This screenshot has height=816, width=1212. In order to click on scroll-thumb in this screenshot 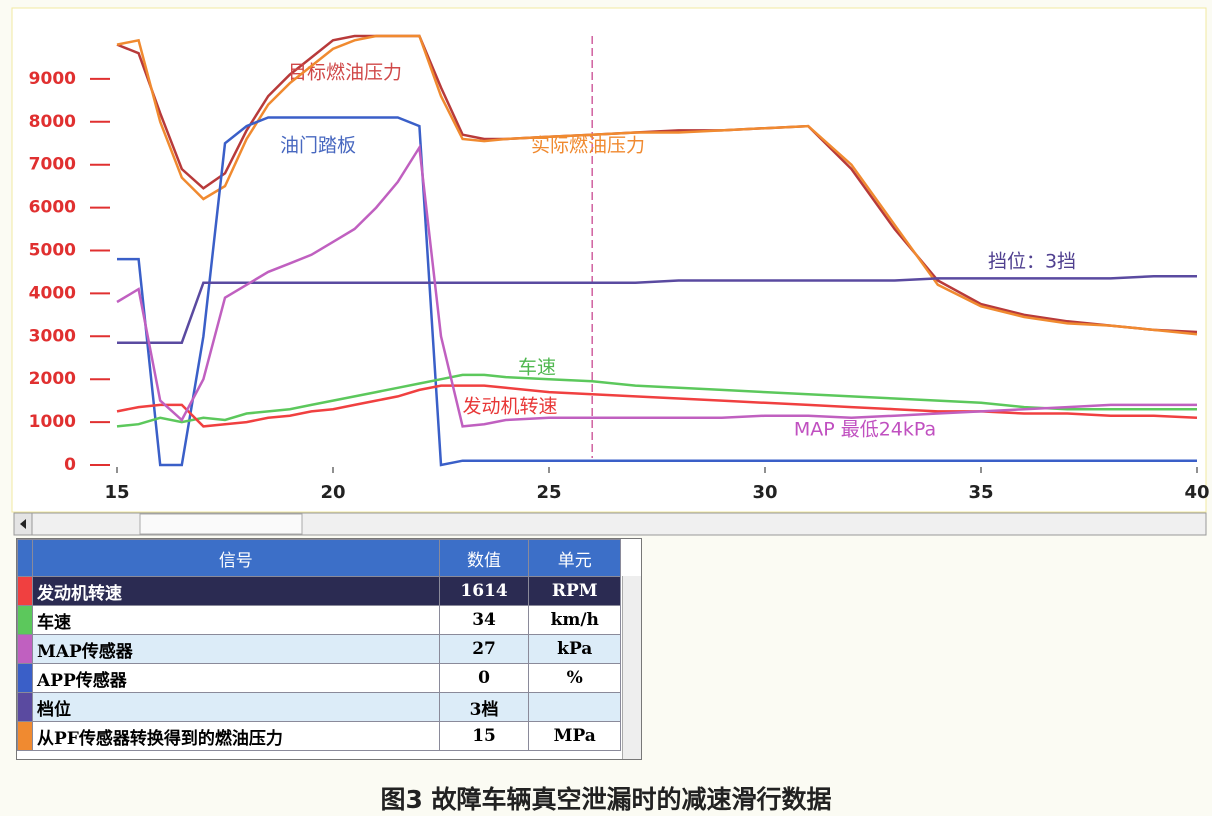, I will do `click(221, 524)`.